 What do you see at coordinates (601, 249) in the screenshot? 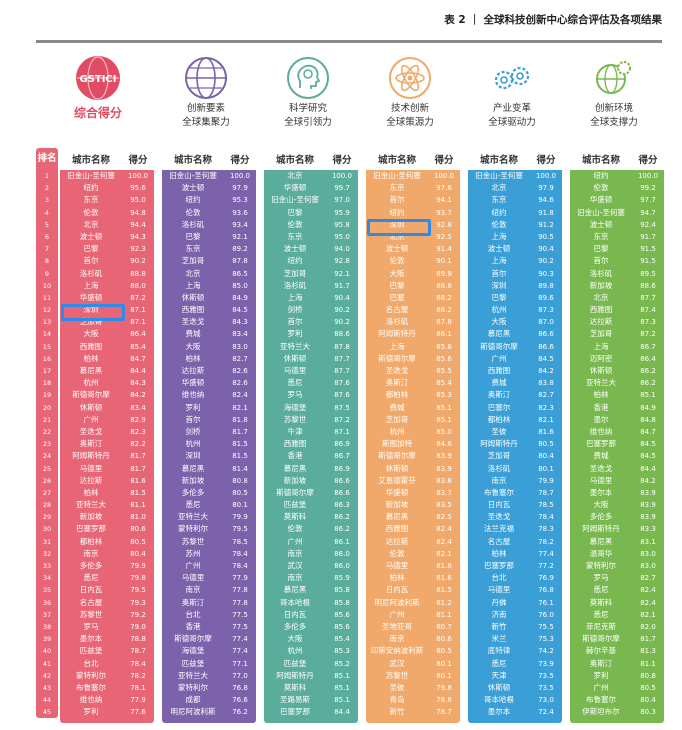
I see `city-name: 巴黎` at bounding box center [601, 249].